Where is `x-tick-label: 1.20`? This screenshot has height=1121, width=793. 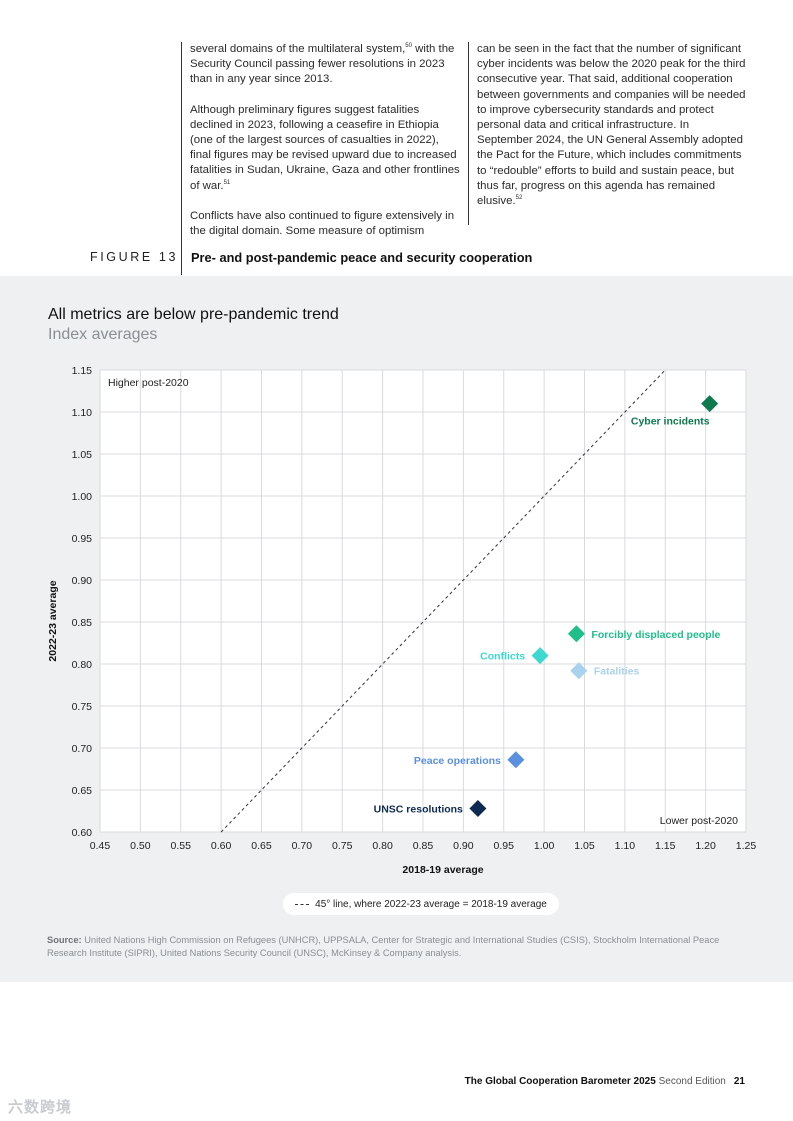 x-tick-label: 1.20 is located at coordinates (705, 846).